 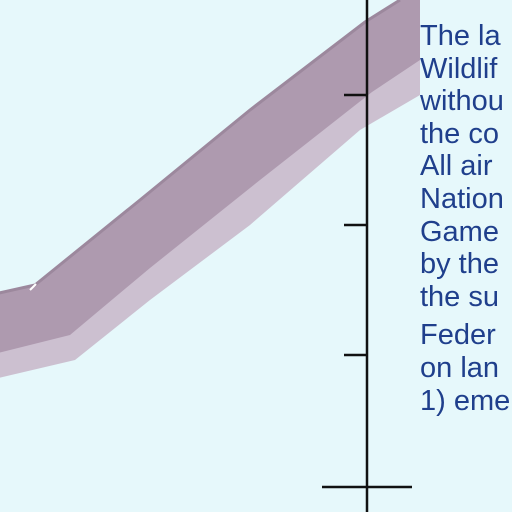 What do you see at coordinates (466, 69) in the screenshot?
I see `note-line: Wildlif` at bounding box center [466, 69].